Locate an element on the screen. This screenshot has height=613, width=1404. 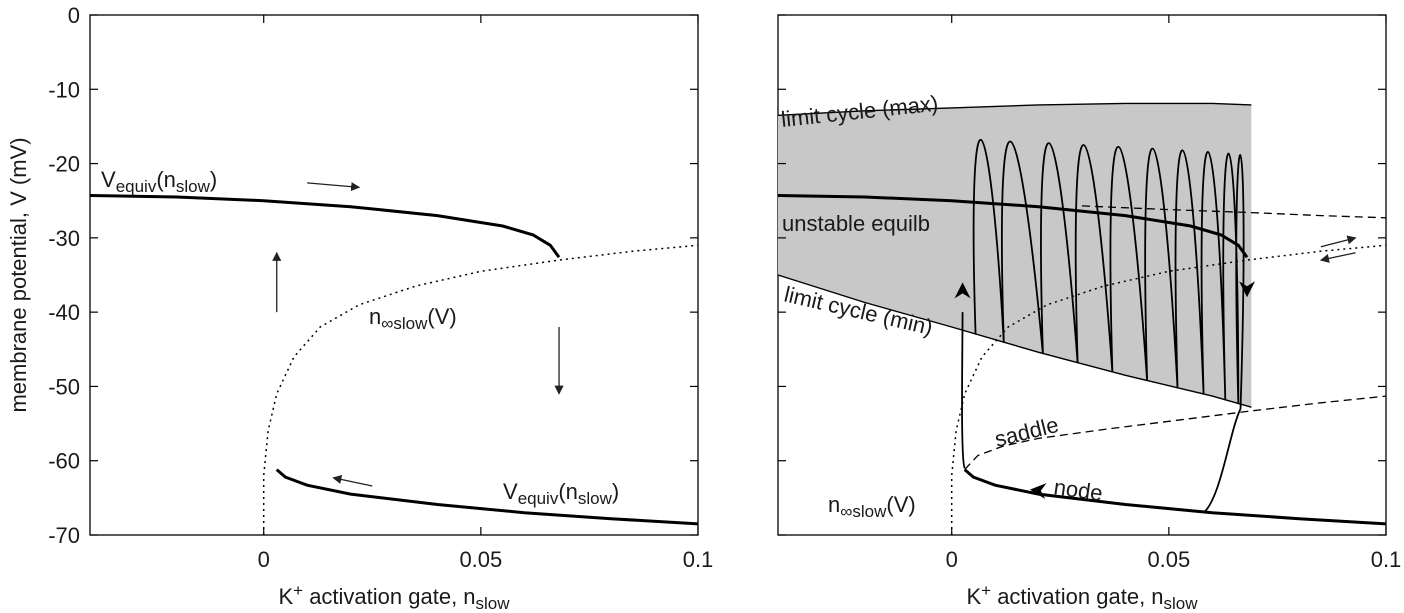
left-x-axis-label: K+ activation gate, nslow is located at coordinates (394, 597).